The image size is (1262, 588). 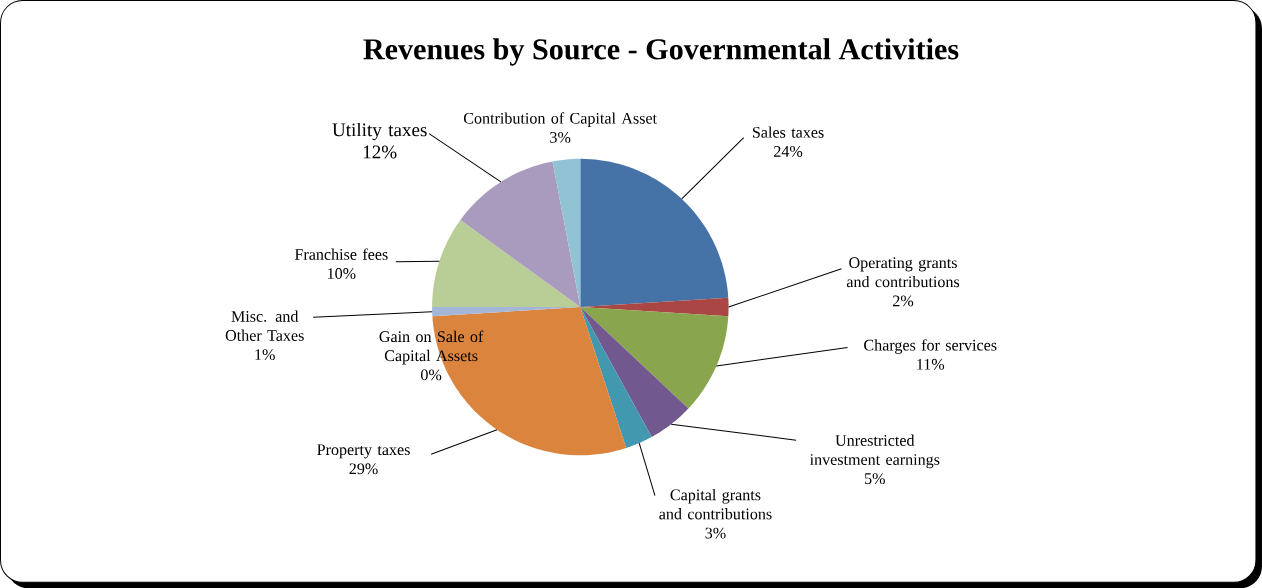 What do you see at coordinates (931, 364) in the screenshot?
I see `data-label: 11%` at bounding box center [931, 364].